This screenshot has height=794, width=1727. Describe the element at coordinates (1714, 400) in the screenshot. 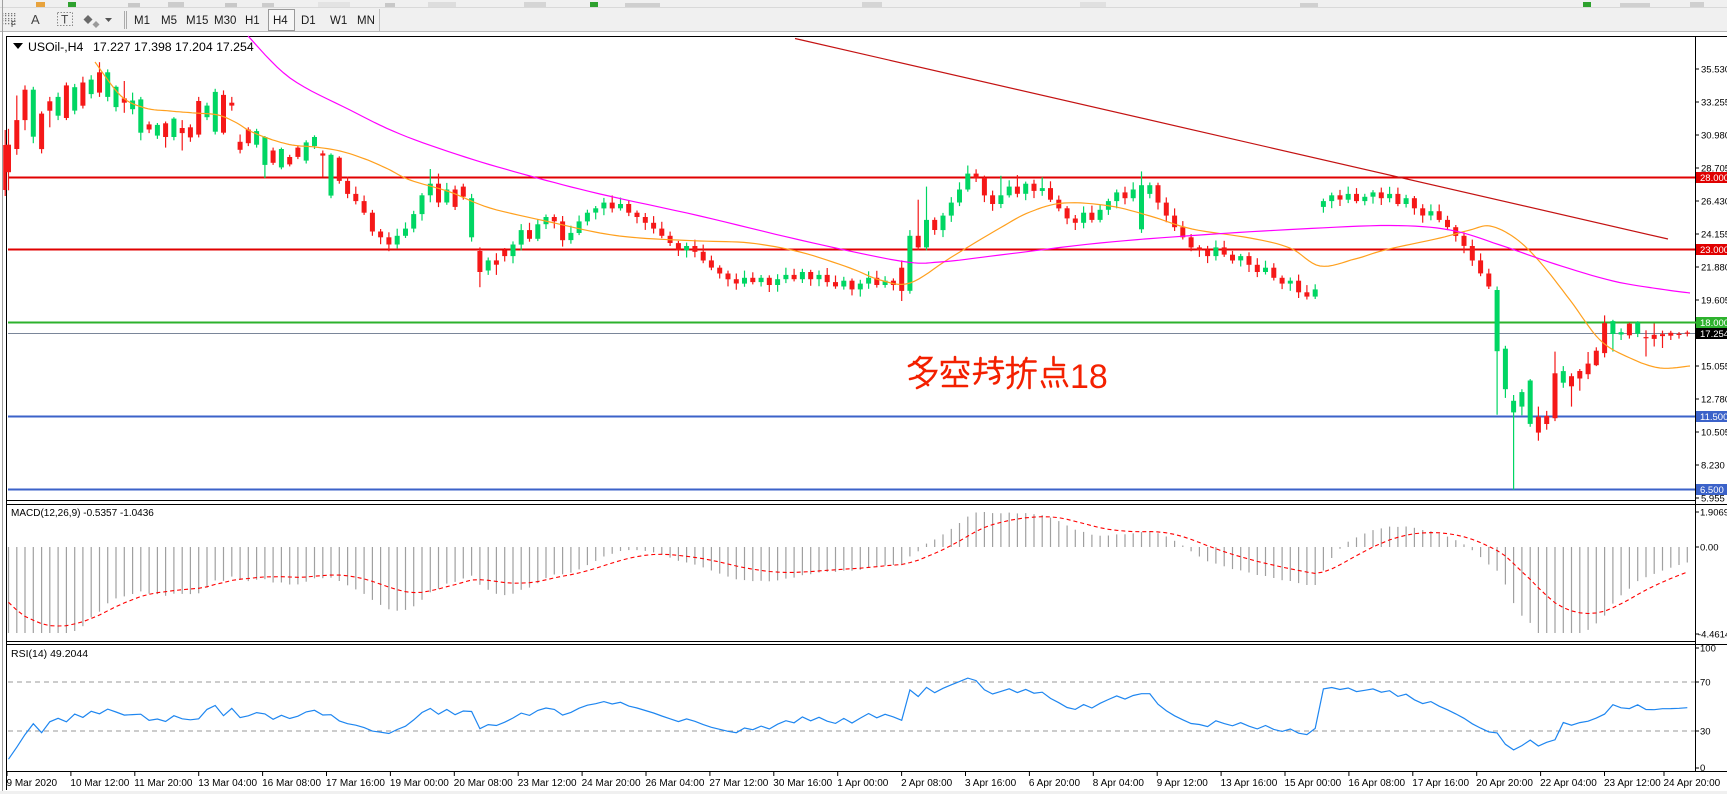

I see `svg-text: 12.780` at that location.